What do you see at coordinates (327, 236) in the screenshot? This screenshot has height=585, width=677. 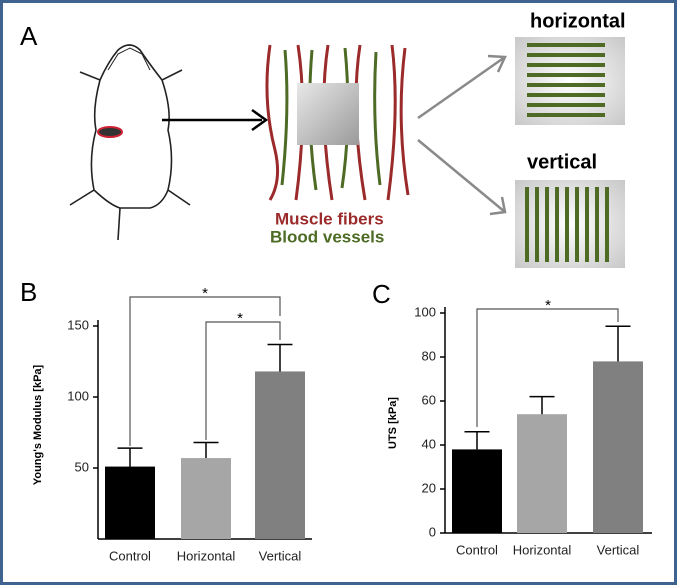 I see `legend-label: Blood vessels` at bounding box center [327, 236].